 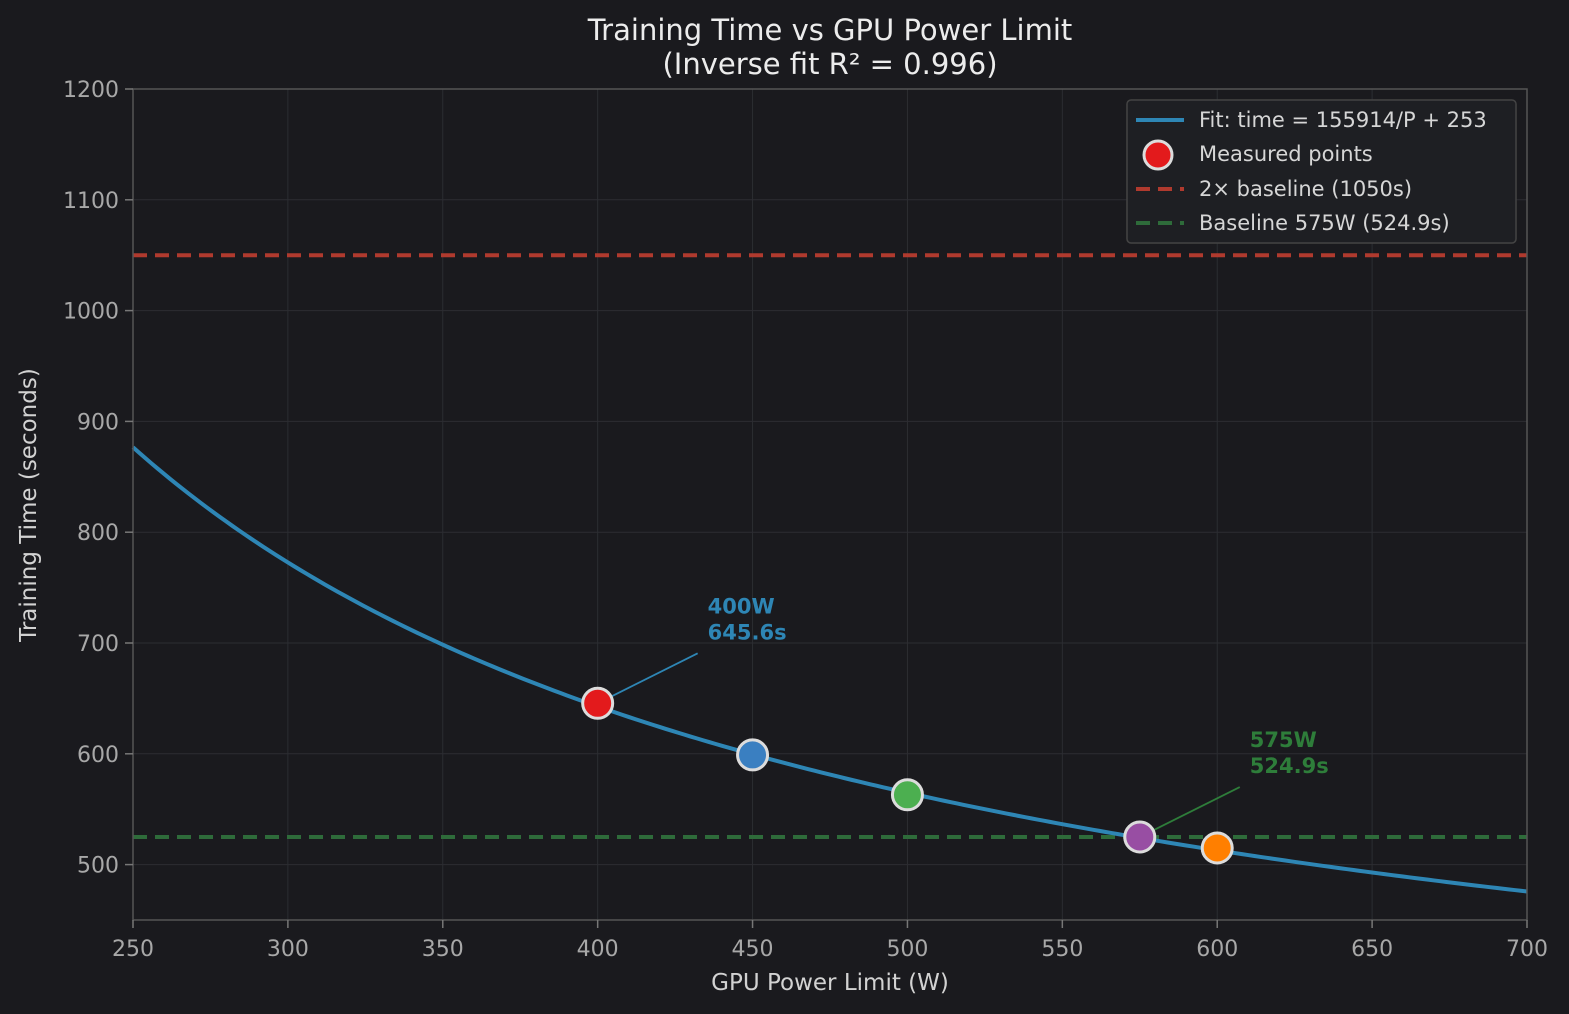 I want to click on measured-points, so click(x=907, y=775).